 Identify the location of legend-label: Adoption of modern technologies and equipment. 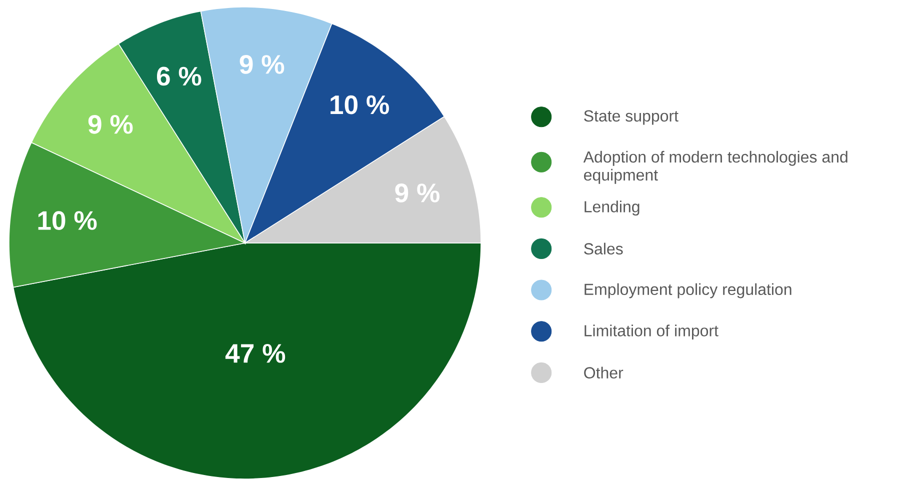
(715, 167).